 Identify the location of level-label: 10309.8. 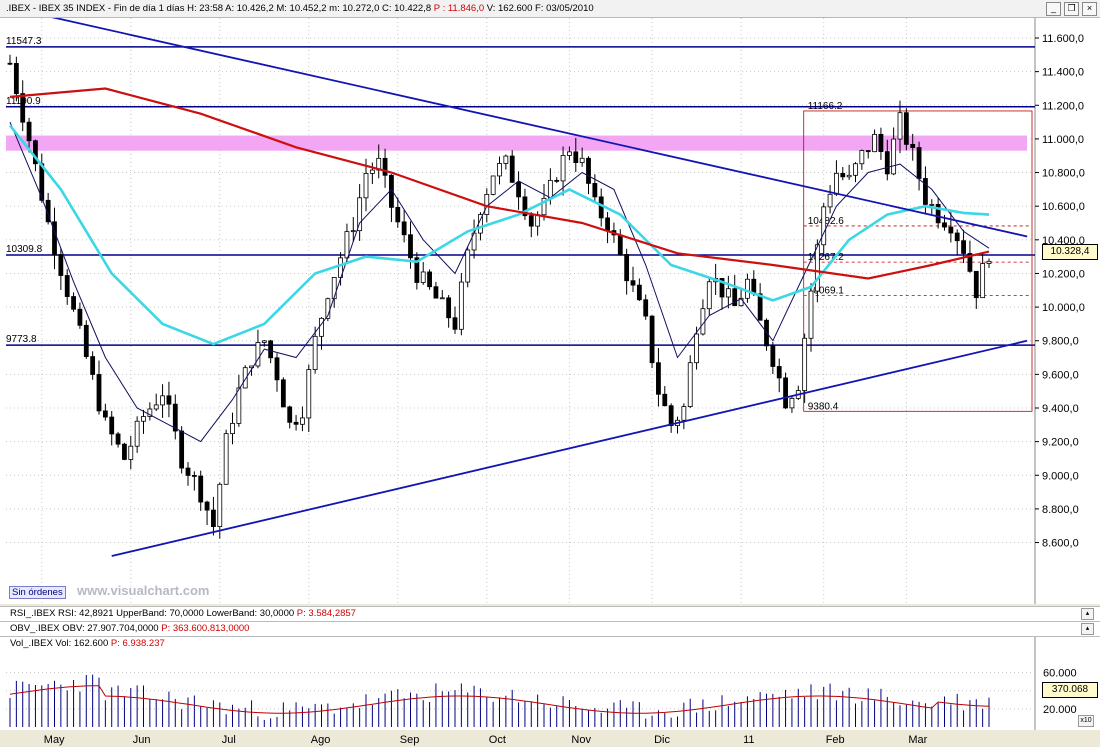
(24, 249).